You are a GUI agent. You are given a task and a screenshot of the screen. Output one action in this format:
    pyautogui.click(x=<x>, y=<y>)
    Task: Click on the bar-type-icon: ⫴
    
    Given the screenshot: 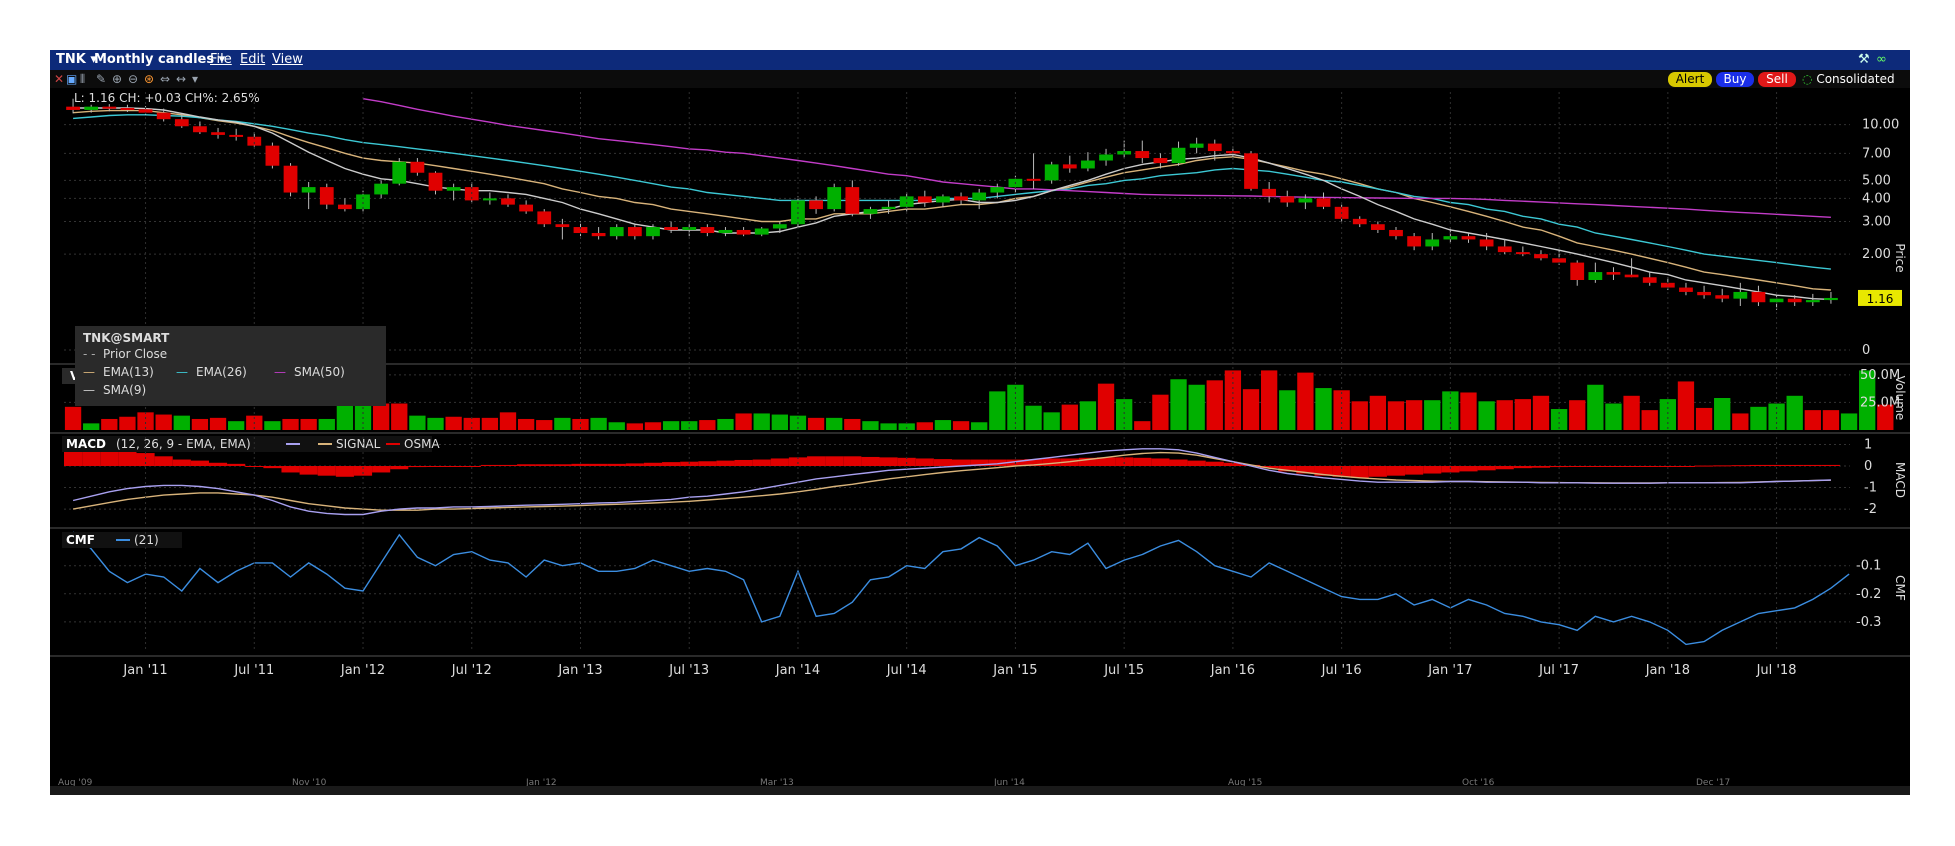 What is the action you would take?
    pyautogui.click(x=83, y=79)
    